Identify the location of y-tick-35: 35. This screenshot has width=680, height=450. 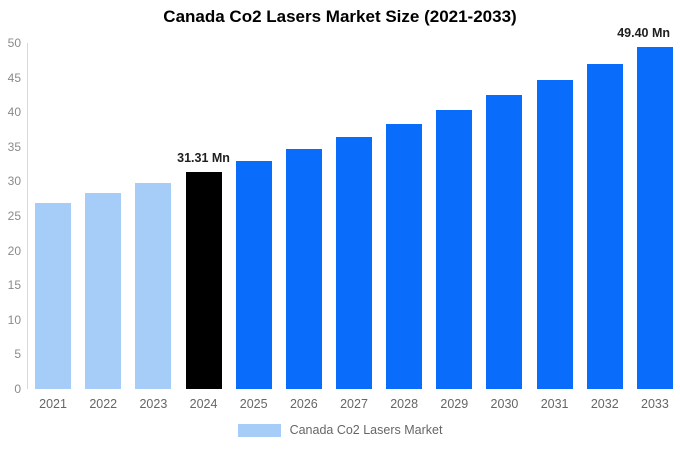
(14, 146).